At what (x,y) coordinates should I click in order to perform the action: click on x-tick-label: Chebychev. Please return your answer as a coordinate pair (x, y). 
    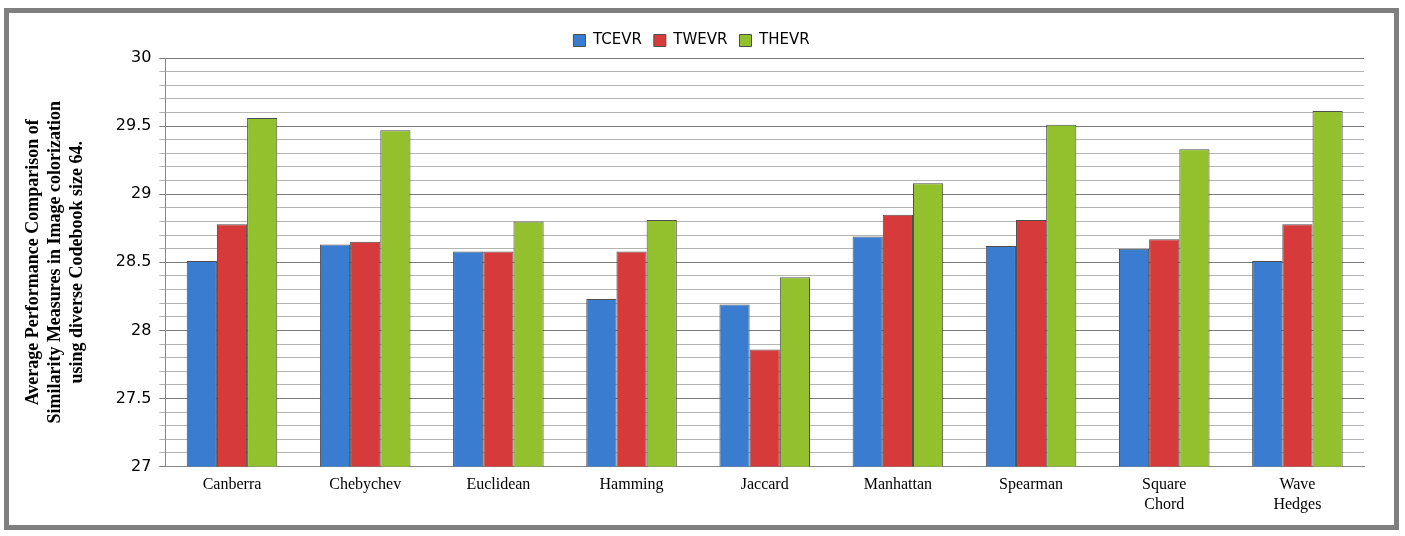
    Looking at the image, I should click on (365, 484).